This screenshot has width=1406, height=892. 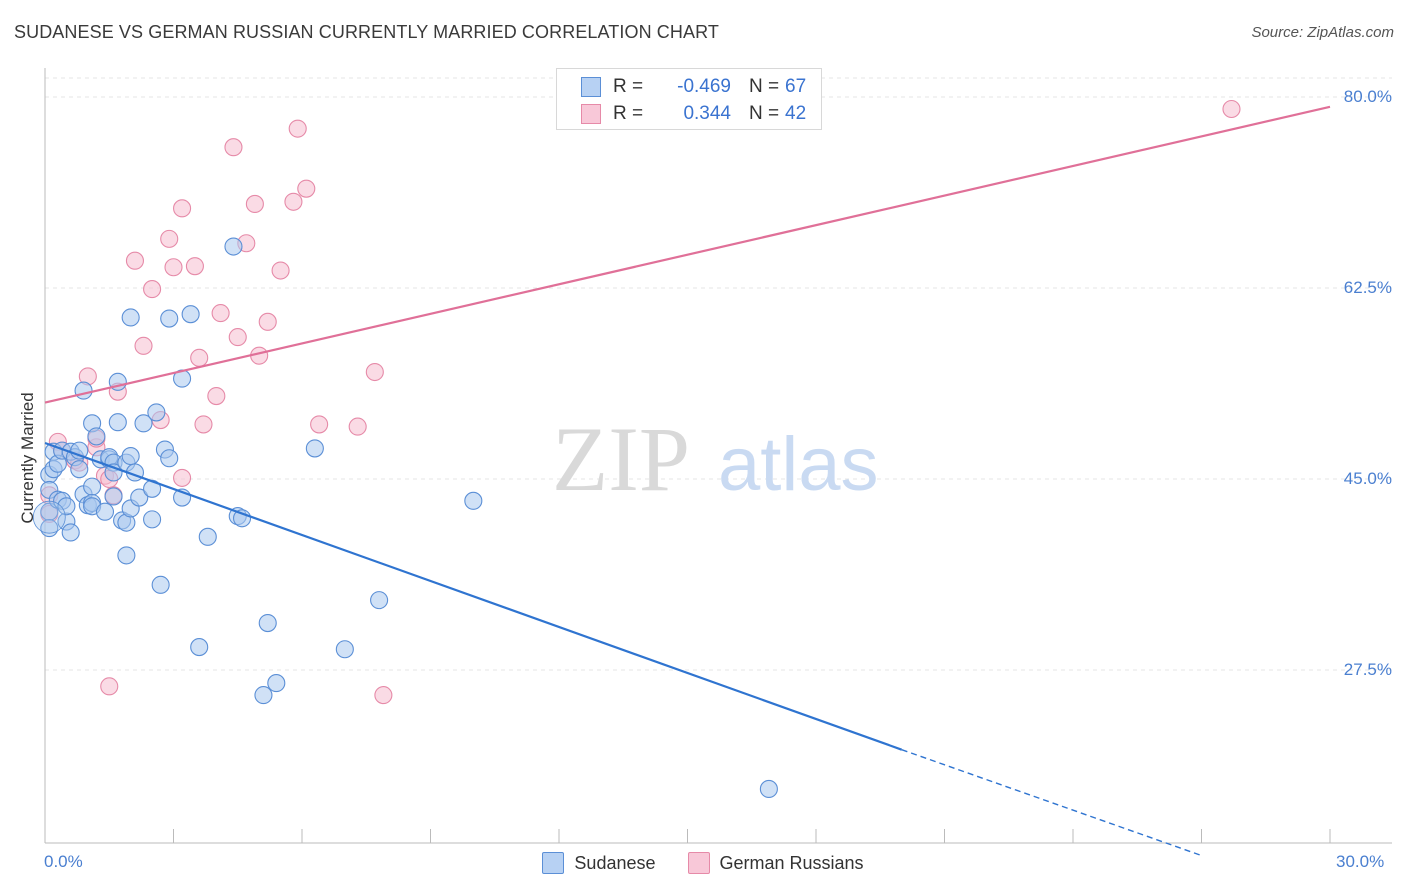 I want to click on n-value: 67, so click(x=796, y=86).